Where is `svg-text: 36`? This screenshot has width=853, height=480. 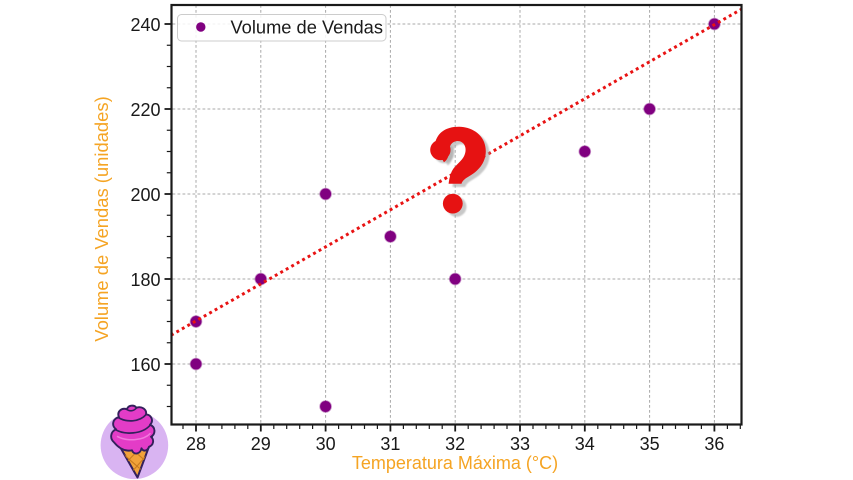 svg-text: 36 is located at coordinates (714, 444).